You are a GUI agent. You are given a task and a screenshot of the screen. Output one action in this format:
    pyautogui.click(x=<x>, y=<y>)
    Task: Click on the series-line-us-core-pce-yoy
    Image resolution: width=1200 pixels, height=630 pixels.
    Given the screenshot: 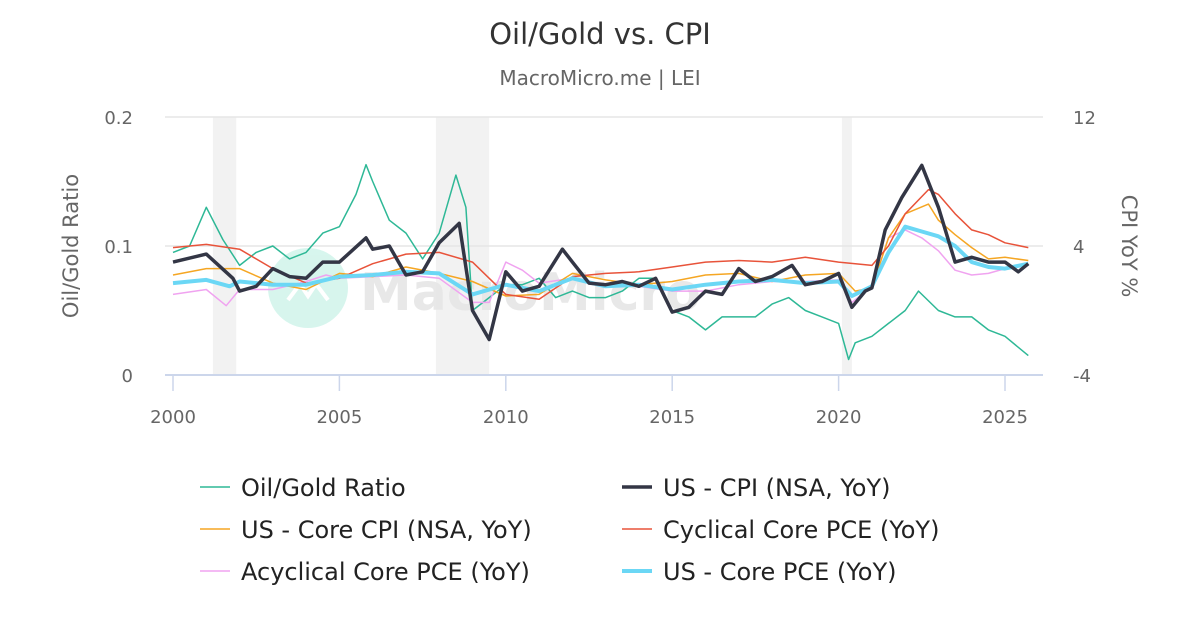 What is the action you would take?
    pyautogui.click(x=600, y=261)
    